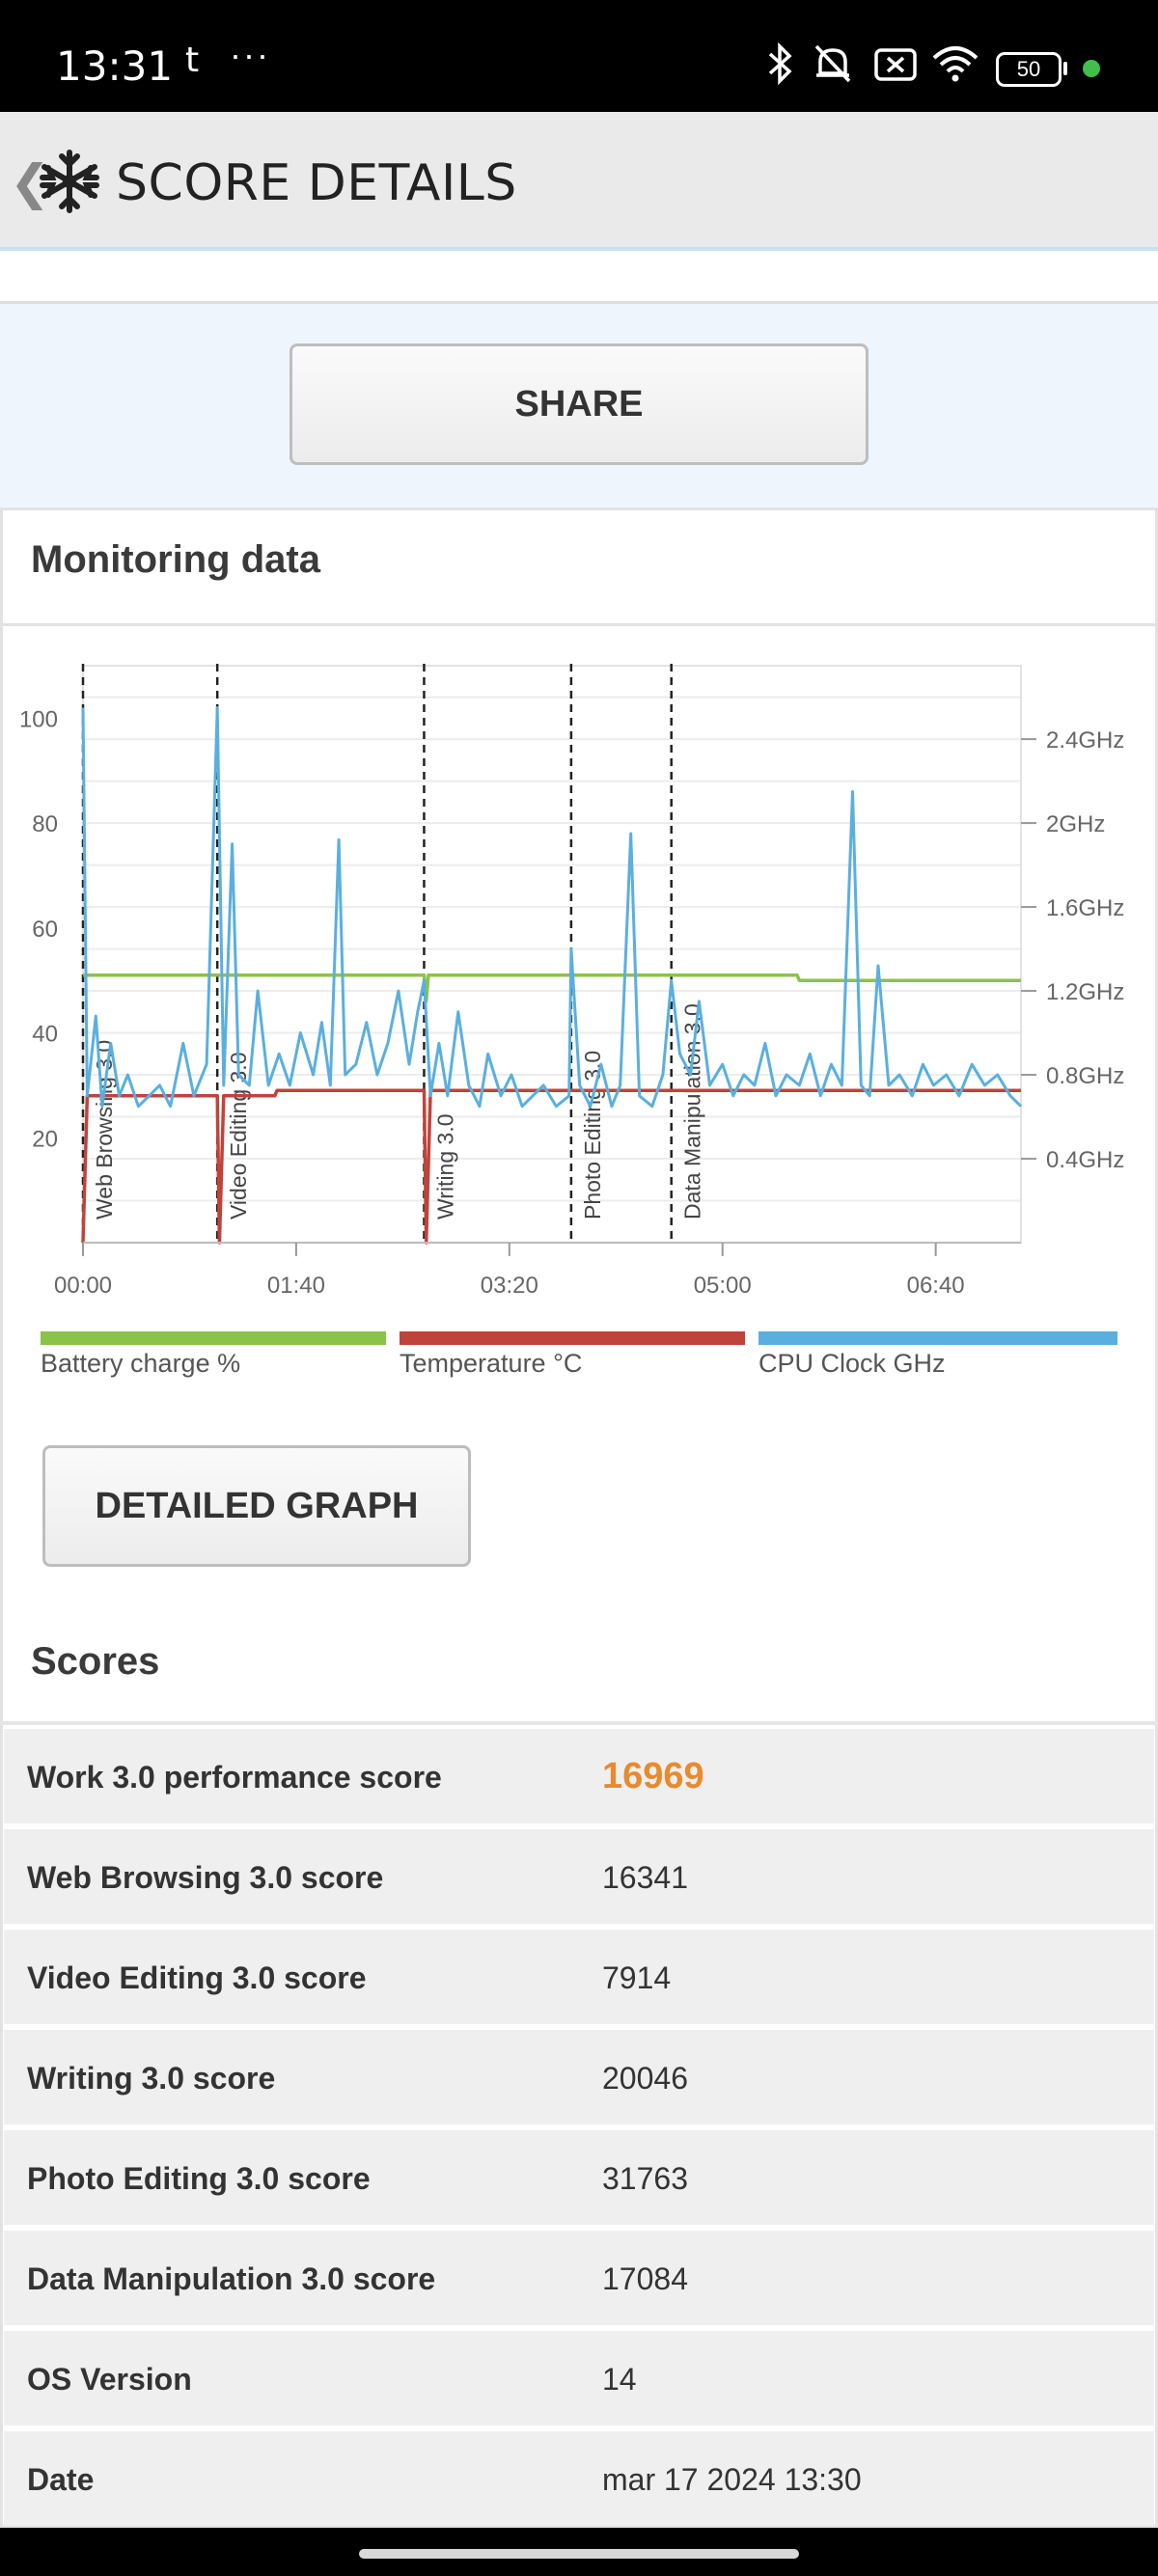 Image resolution: width=1158 pixels, height=2576 pixels. Describe the element at coordinates (38, 719) in the screenshot. I see `y-left-tick-label: 100` at that location.